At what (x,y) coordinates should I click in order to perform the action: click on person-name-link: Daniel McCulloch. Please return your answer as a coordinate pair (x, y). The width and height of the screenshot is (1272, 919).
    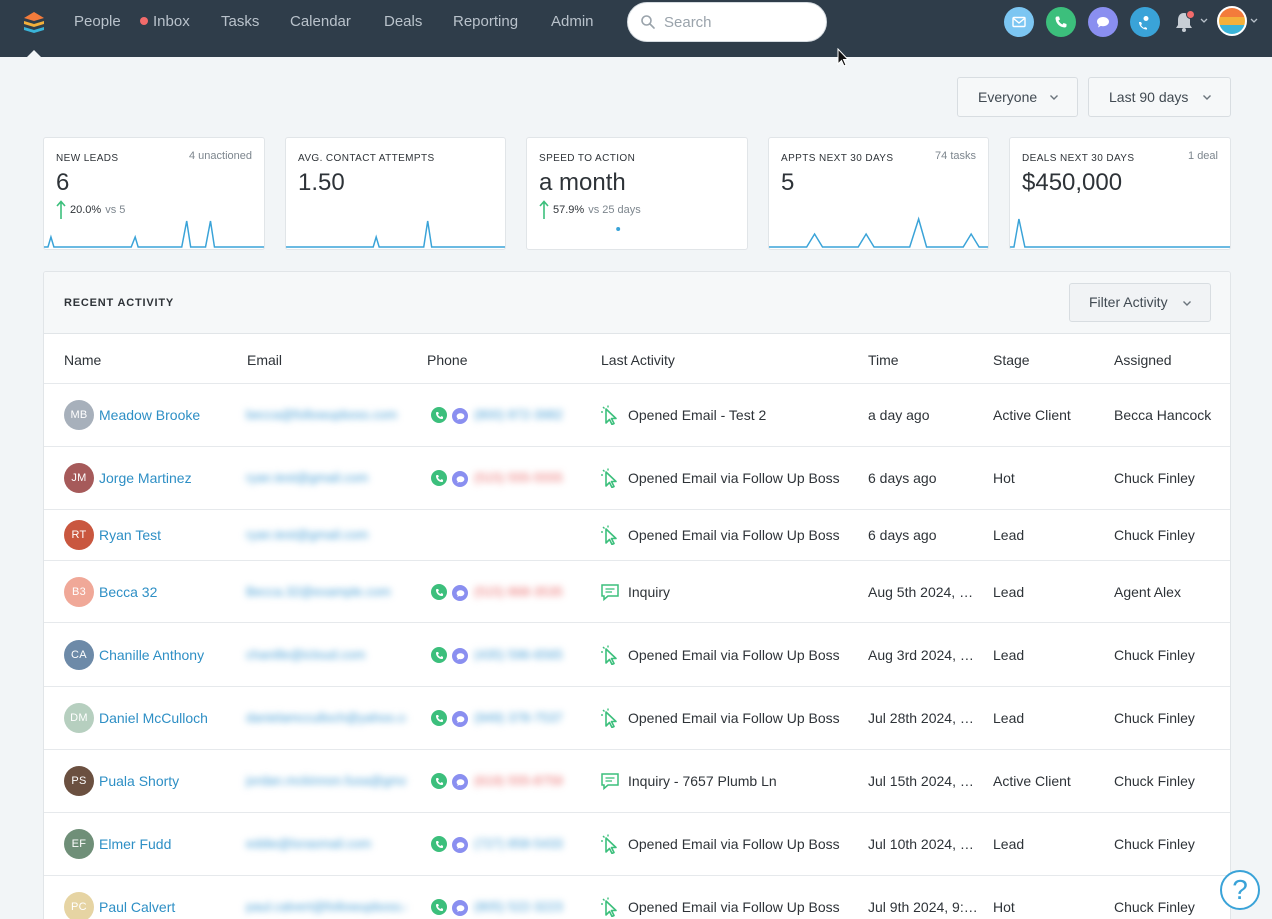
    Looking at the image, I should click on (153, 718).